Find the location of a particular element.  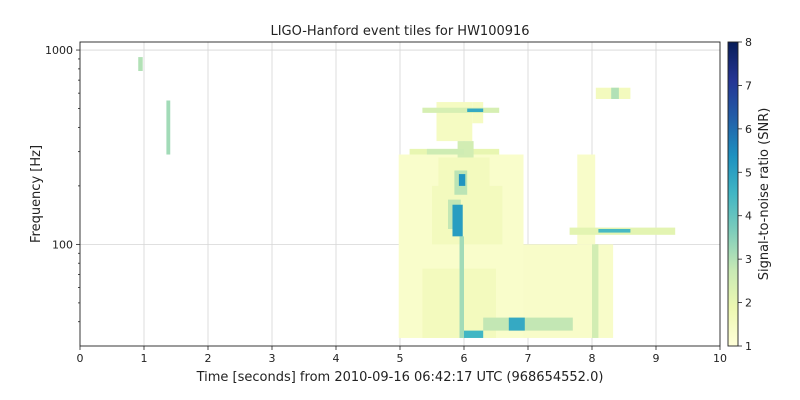

colorbar-tick-label: 8 is located at coordinates (748, 42).